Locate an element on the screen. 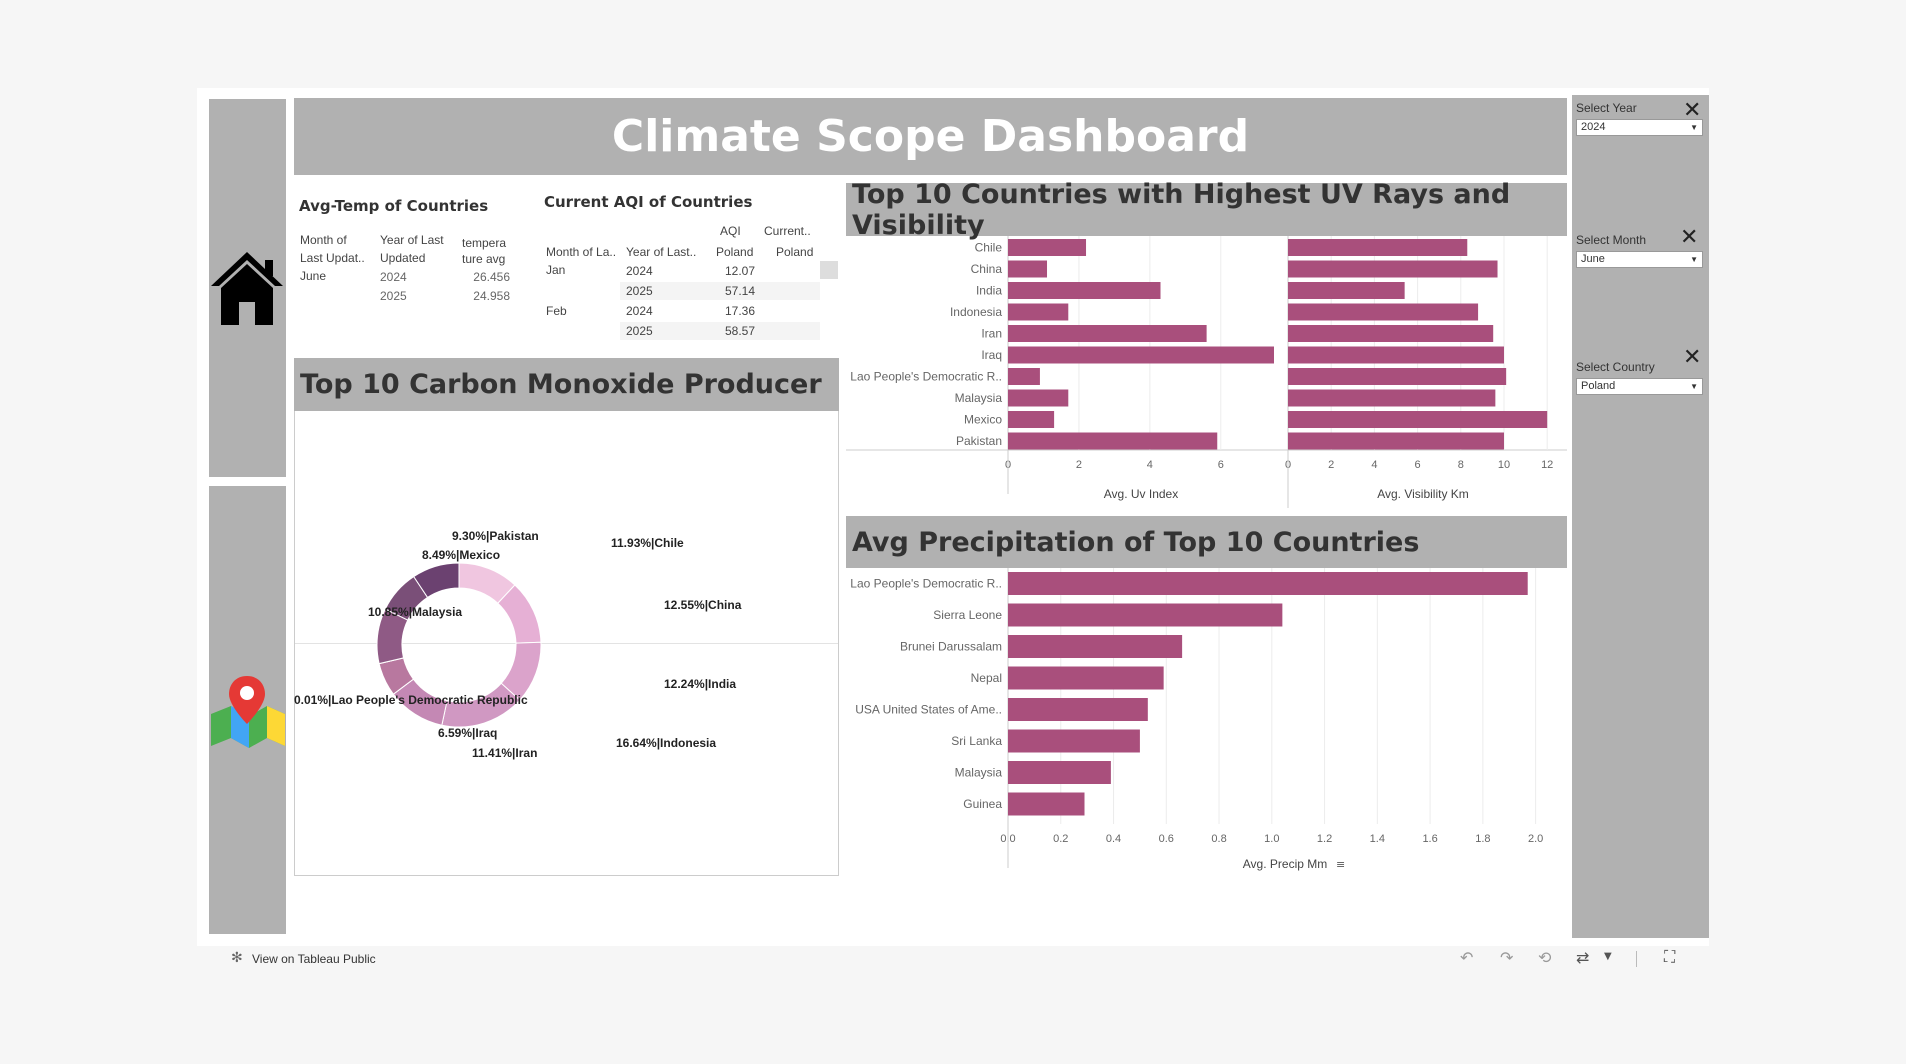  avg-temp-header-year-1: Year of Last is located at coordinates (412, 240).